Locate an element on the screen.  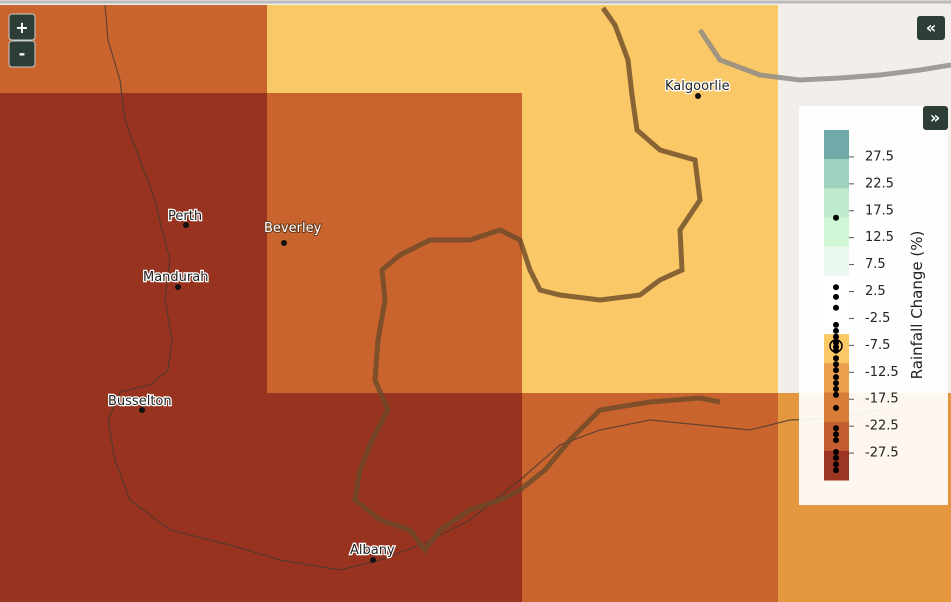
city-label: Kalgoorlie is located at coordinates (697, 86).